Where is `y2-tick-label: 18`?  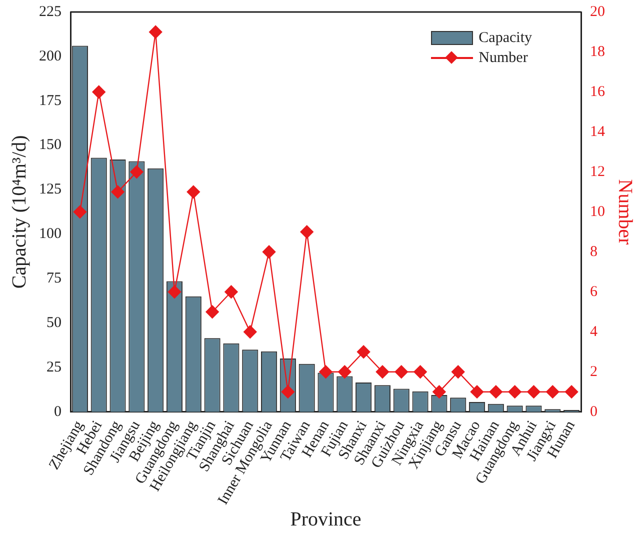
y2-tick-label: 18 is located at coordinates (597, 52).